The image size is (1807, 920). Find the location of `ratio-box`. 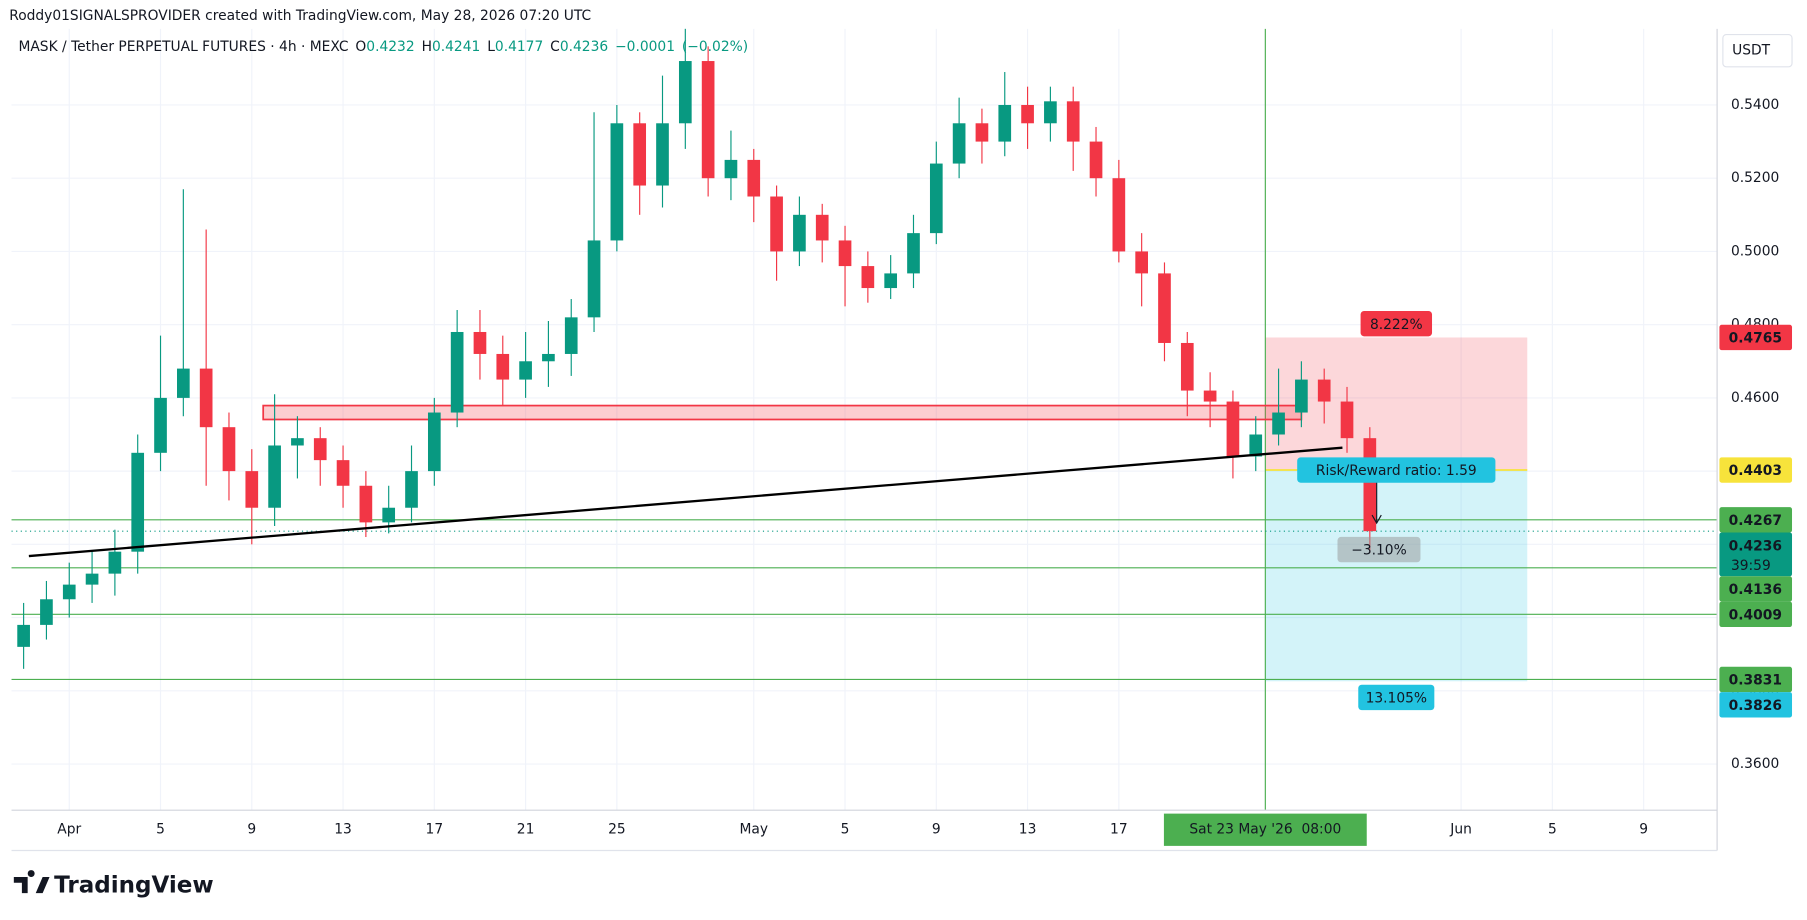

ratio-box is located at coordinates (1396, 470).